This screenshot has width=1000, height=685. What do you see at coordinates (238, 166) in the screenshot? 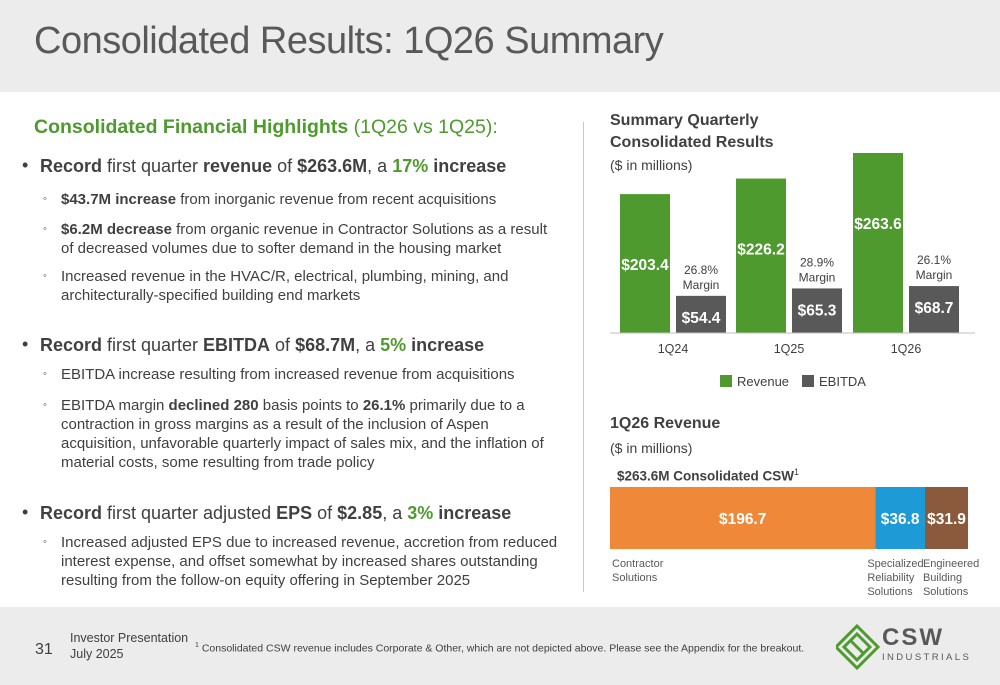
I see `revenue-word: revenue` at bounding box center [238, 166].